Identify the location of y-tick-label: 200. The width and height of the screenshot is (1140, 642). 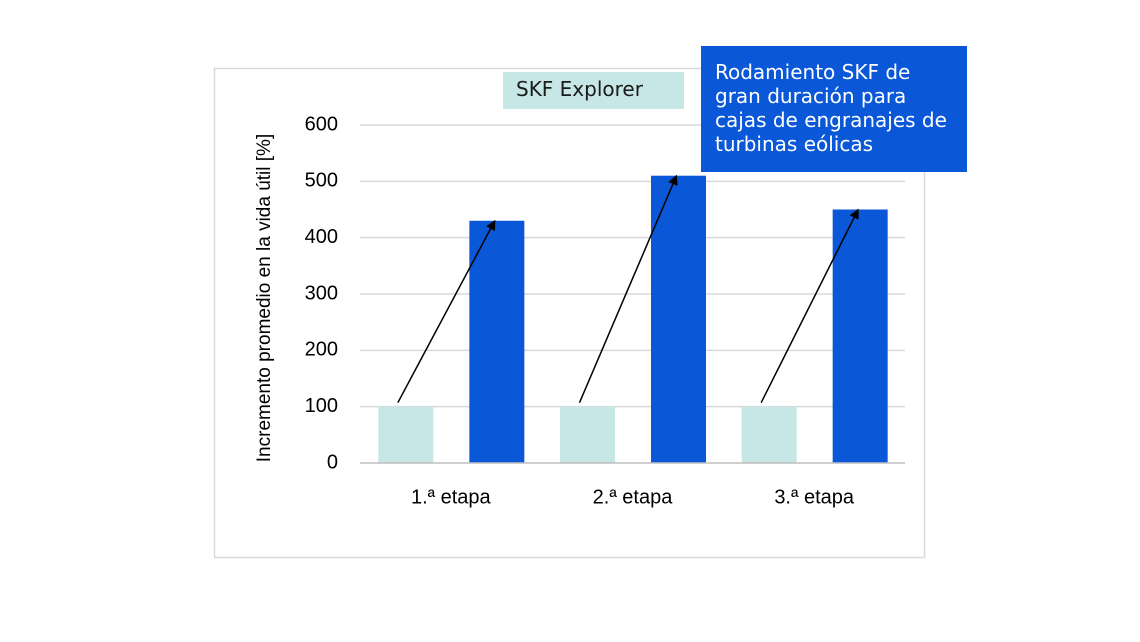
(321, 350).